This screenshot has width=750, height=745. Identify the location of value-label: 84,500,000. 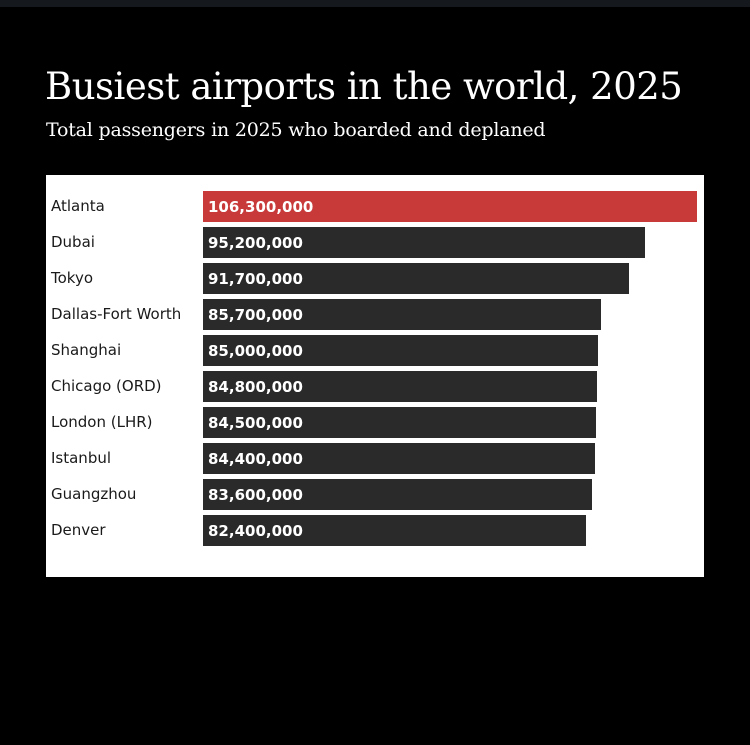
(255, 423).